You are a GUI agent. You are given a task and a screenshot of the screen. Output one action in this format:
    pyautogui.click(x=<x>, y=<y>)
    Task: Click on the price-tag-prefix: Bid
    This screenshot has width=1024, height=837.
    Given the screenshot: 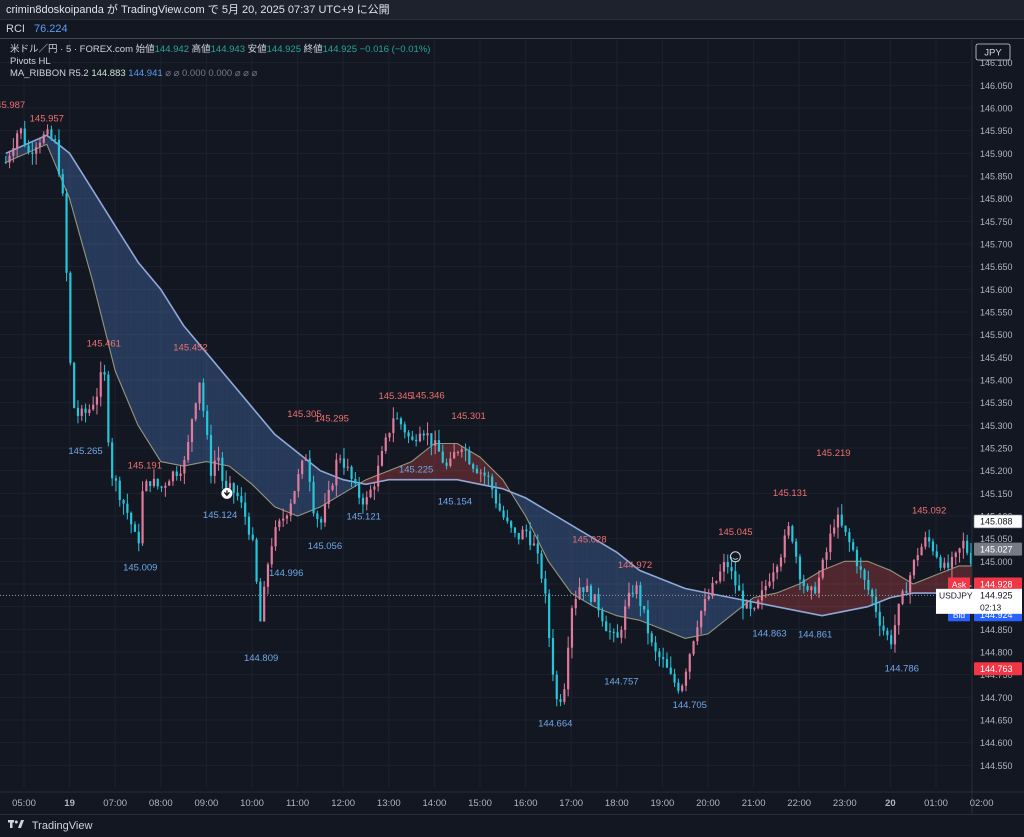 What is the action you would take?
    pyautogui.click(x=959, y=615)
    